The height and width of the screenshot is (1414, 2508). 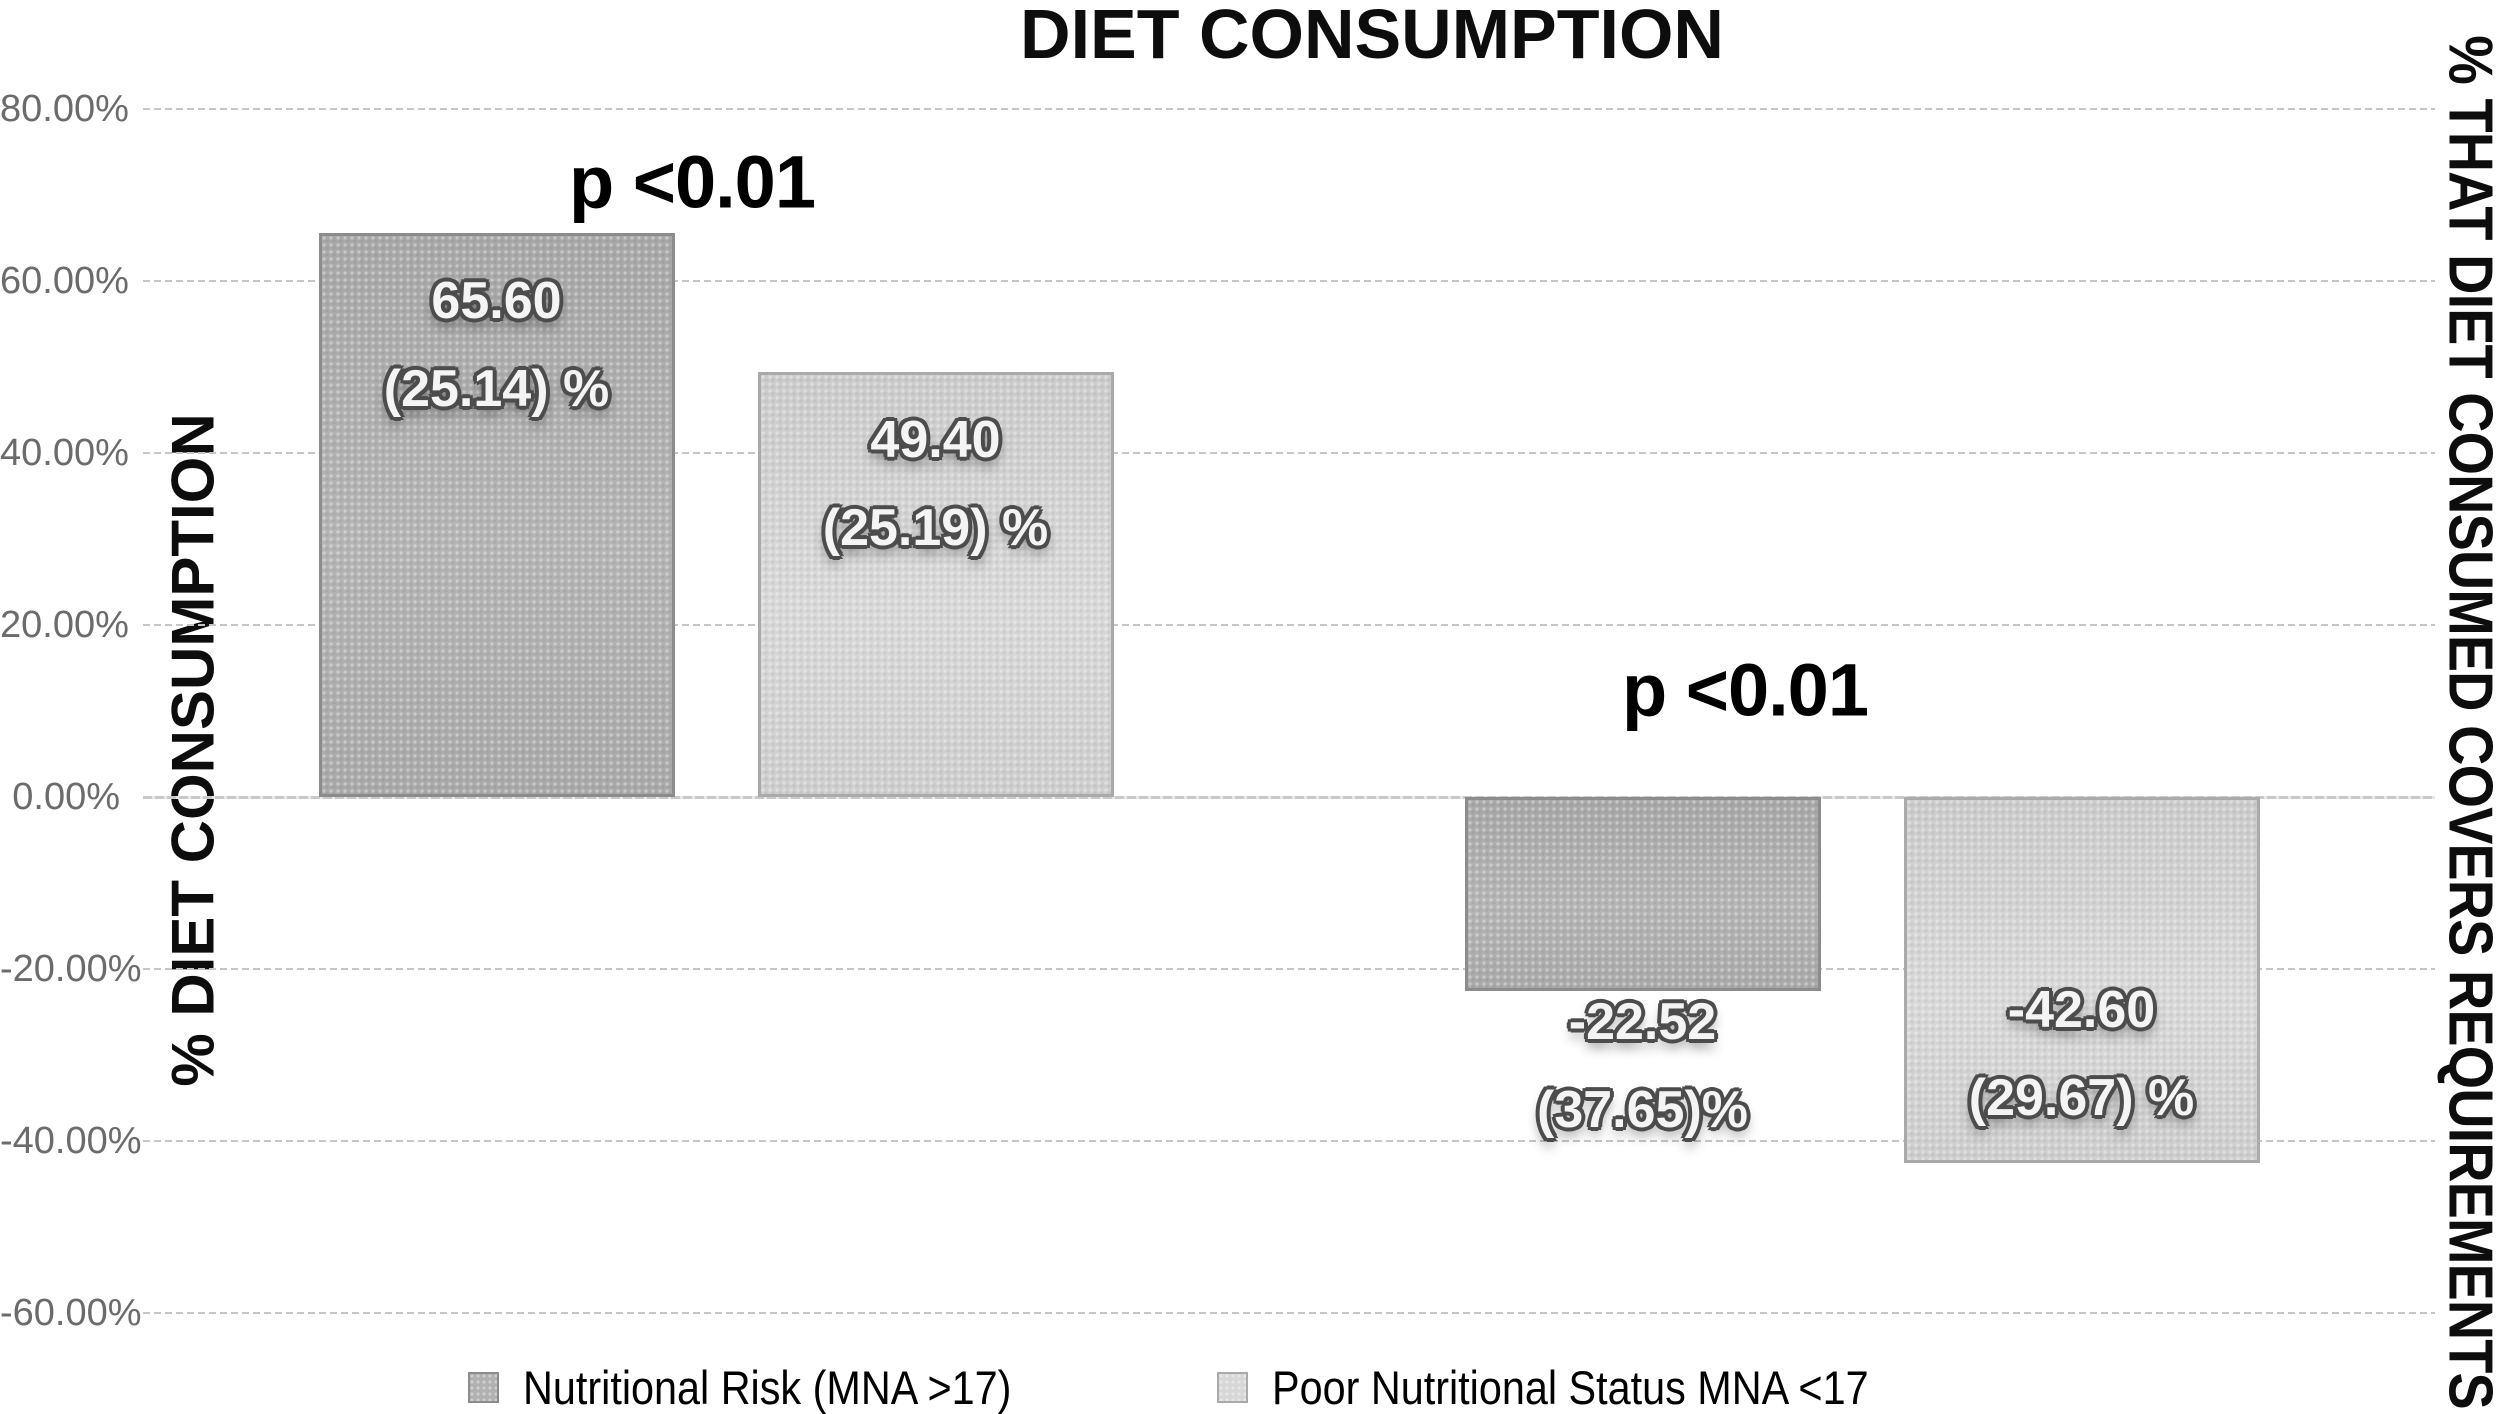 I want to click on y-tick-label: 0.00%, so click(x=66, y=797).